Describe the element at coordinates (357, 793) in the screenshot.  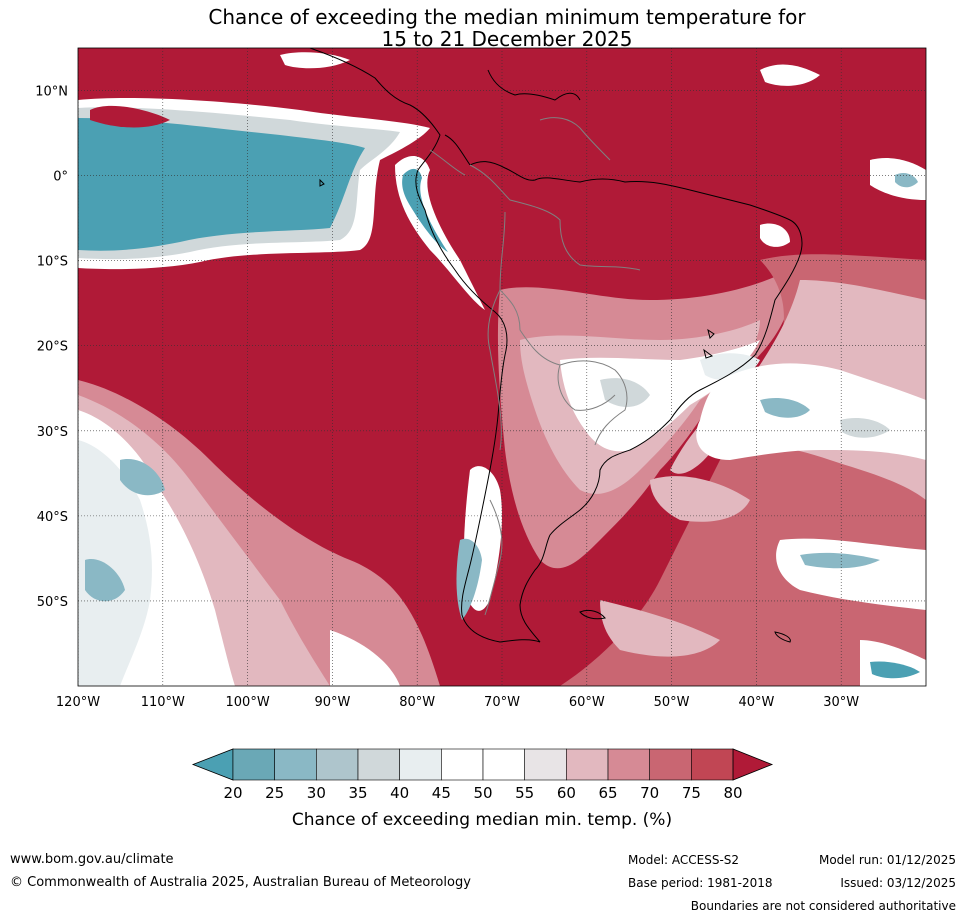
I see `colorbar-tick-label: 35` at that location.